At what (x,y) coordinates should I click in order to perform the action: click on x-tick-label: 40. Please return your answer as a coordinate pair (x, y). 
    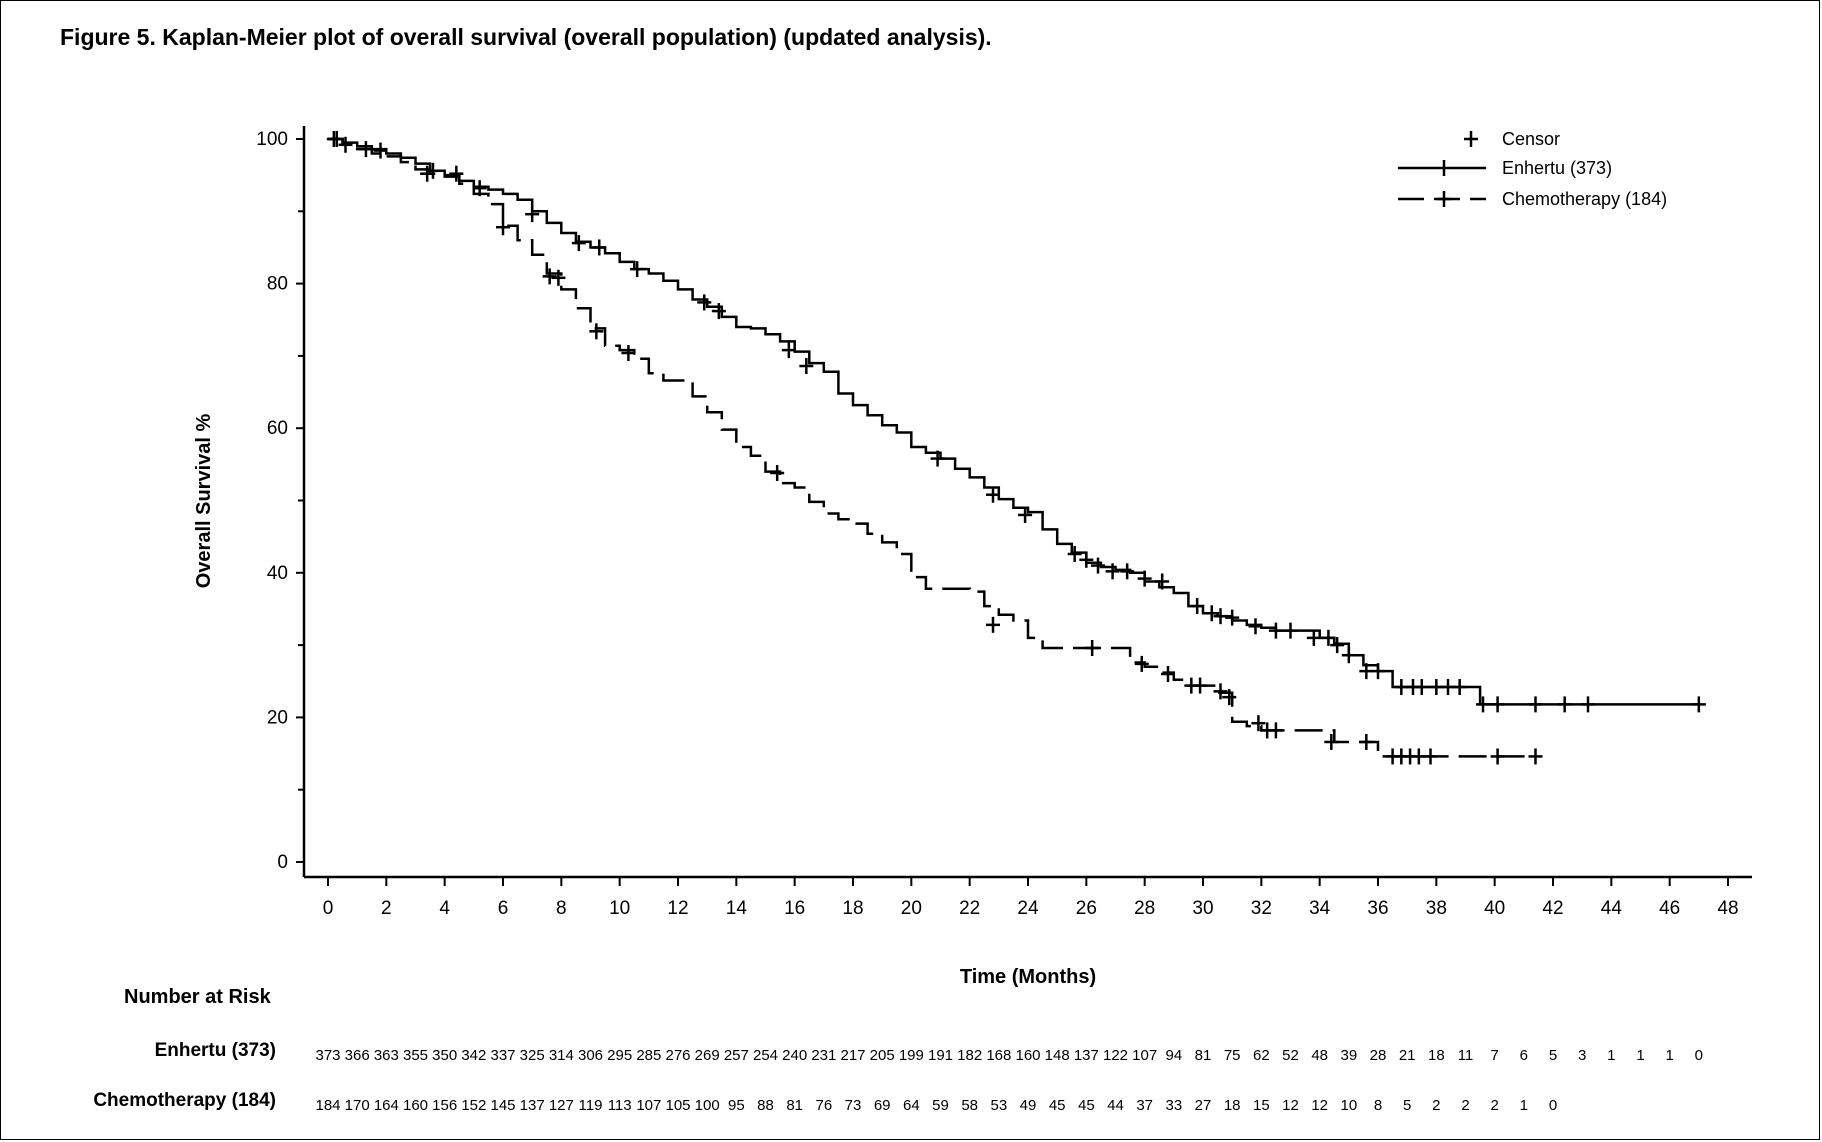
    Looking at the image, I should click on (1494, 908).